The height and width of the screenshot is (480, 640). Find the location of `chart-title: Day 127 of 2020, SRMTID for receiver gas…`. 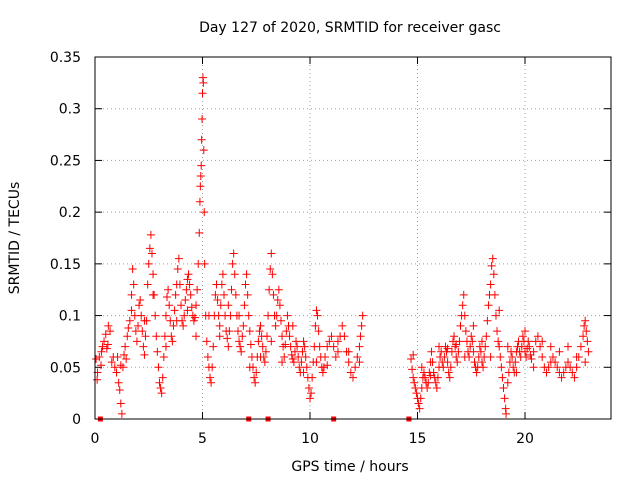

chart-title: Day 127 of 2020, SRMTID for receiver gas… is located at coordinates (350, 28).